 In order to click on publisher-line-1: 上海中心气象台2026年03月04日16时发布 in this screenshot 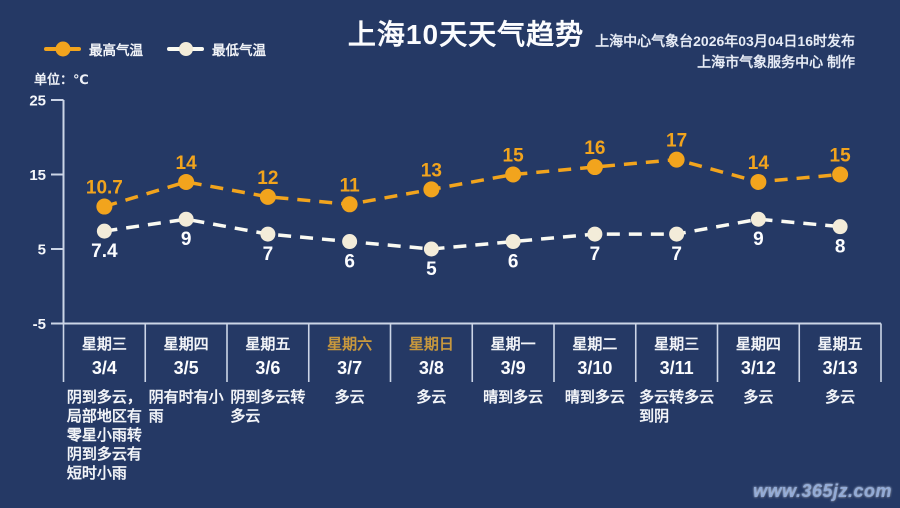, I will do `click(725, 41)`.